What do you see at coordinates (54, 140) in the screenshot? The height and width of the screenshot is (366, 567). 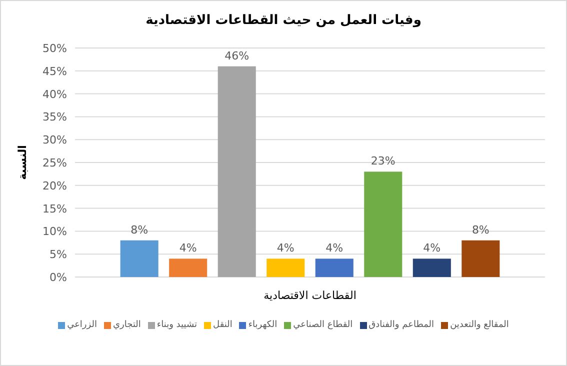 I see `y-tick-label: 30%` at bounding box center [54, 140].